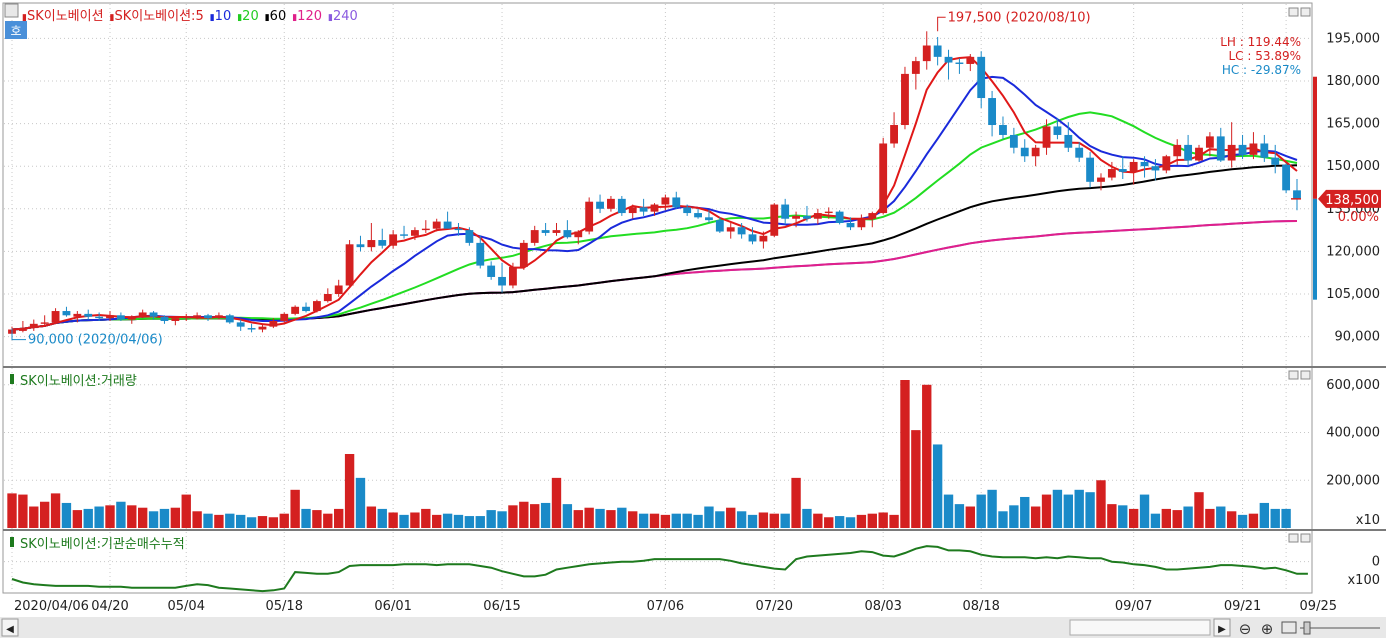 This screenshot has width=1386, height=638. What do you see at coordinates (1140, 627) in the screenshot?
I see `scroll-thumb` at bounding box center [1140, 627].